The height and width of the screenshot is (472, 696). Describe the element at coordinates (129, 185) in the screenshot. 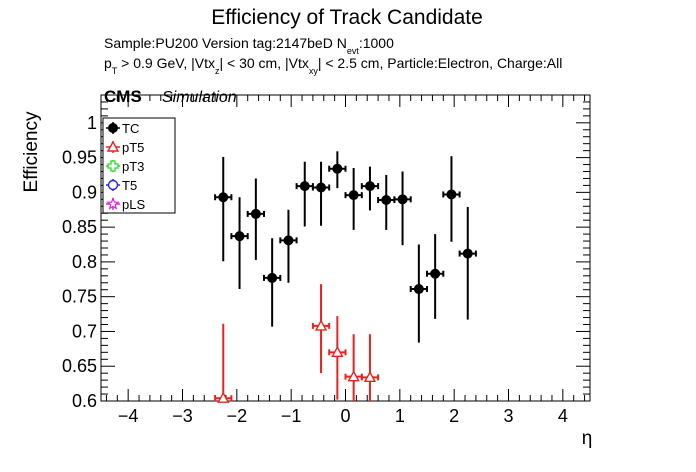

I see `legend-label: T5` at that location.